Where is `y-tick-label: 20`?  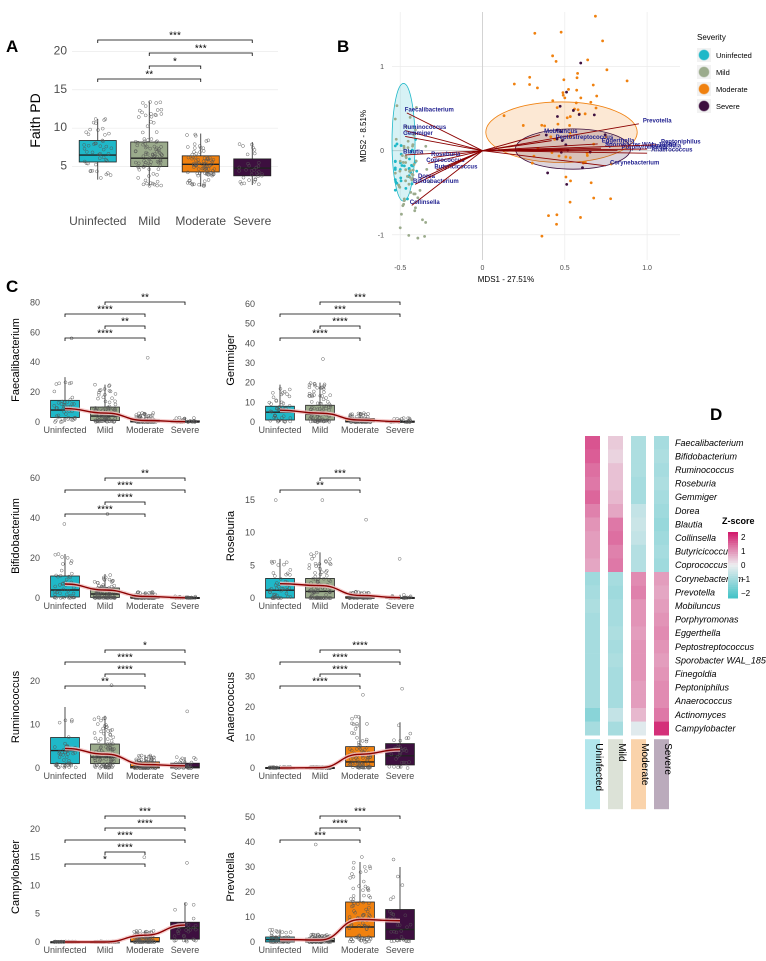 y-tick-label: 20 is located at coordinates (35, 392).